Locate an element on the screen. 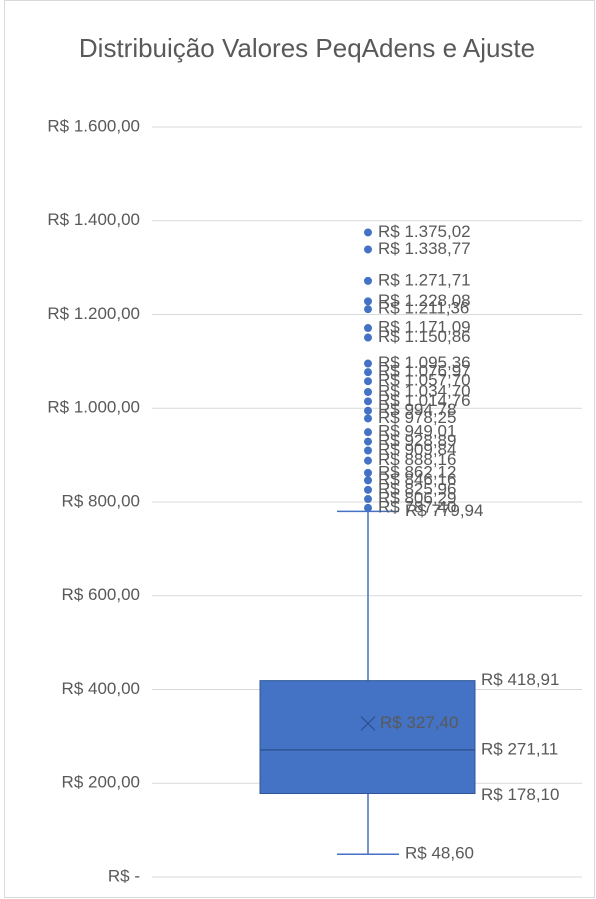 Image resolution: width=596 pixels, height=899 pixels. y-tick-label: R$ 1.000,00 is located at coordinates (93, 407).